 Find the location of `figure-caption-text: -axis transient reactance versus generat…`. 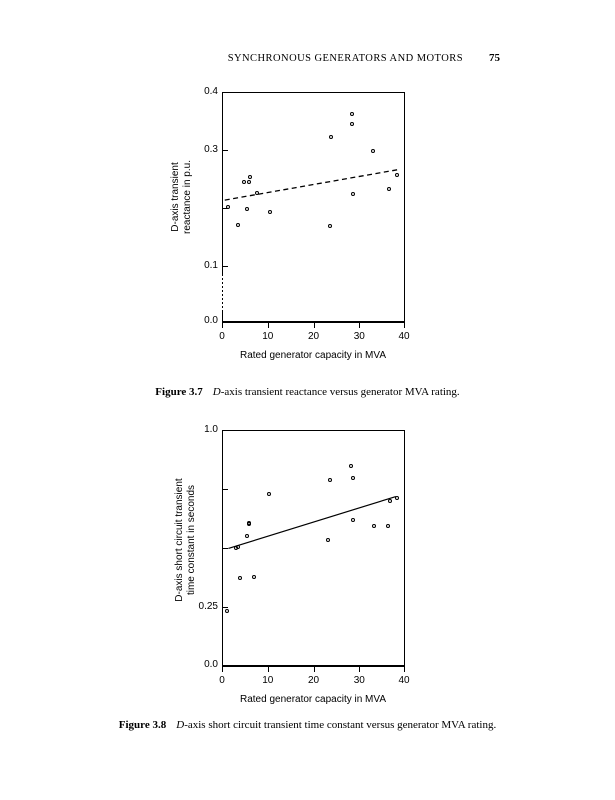

figure-caption-text: -axis transient reactance versus generat… is located at coordinates (340, 392).